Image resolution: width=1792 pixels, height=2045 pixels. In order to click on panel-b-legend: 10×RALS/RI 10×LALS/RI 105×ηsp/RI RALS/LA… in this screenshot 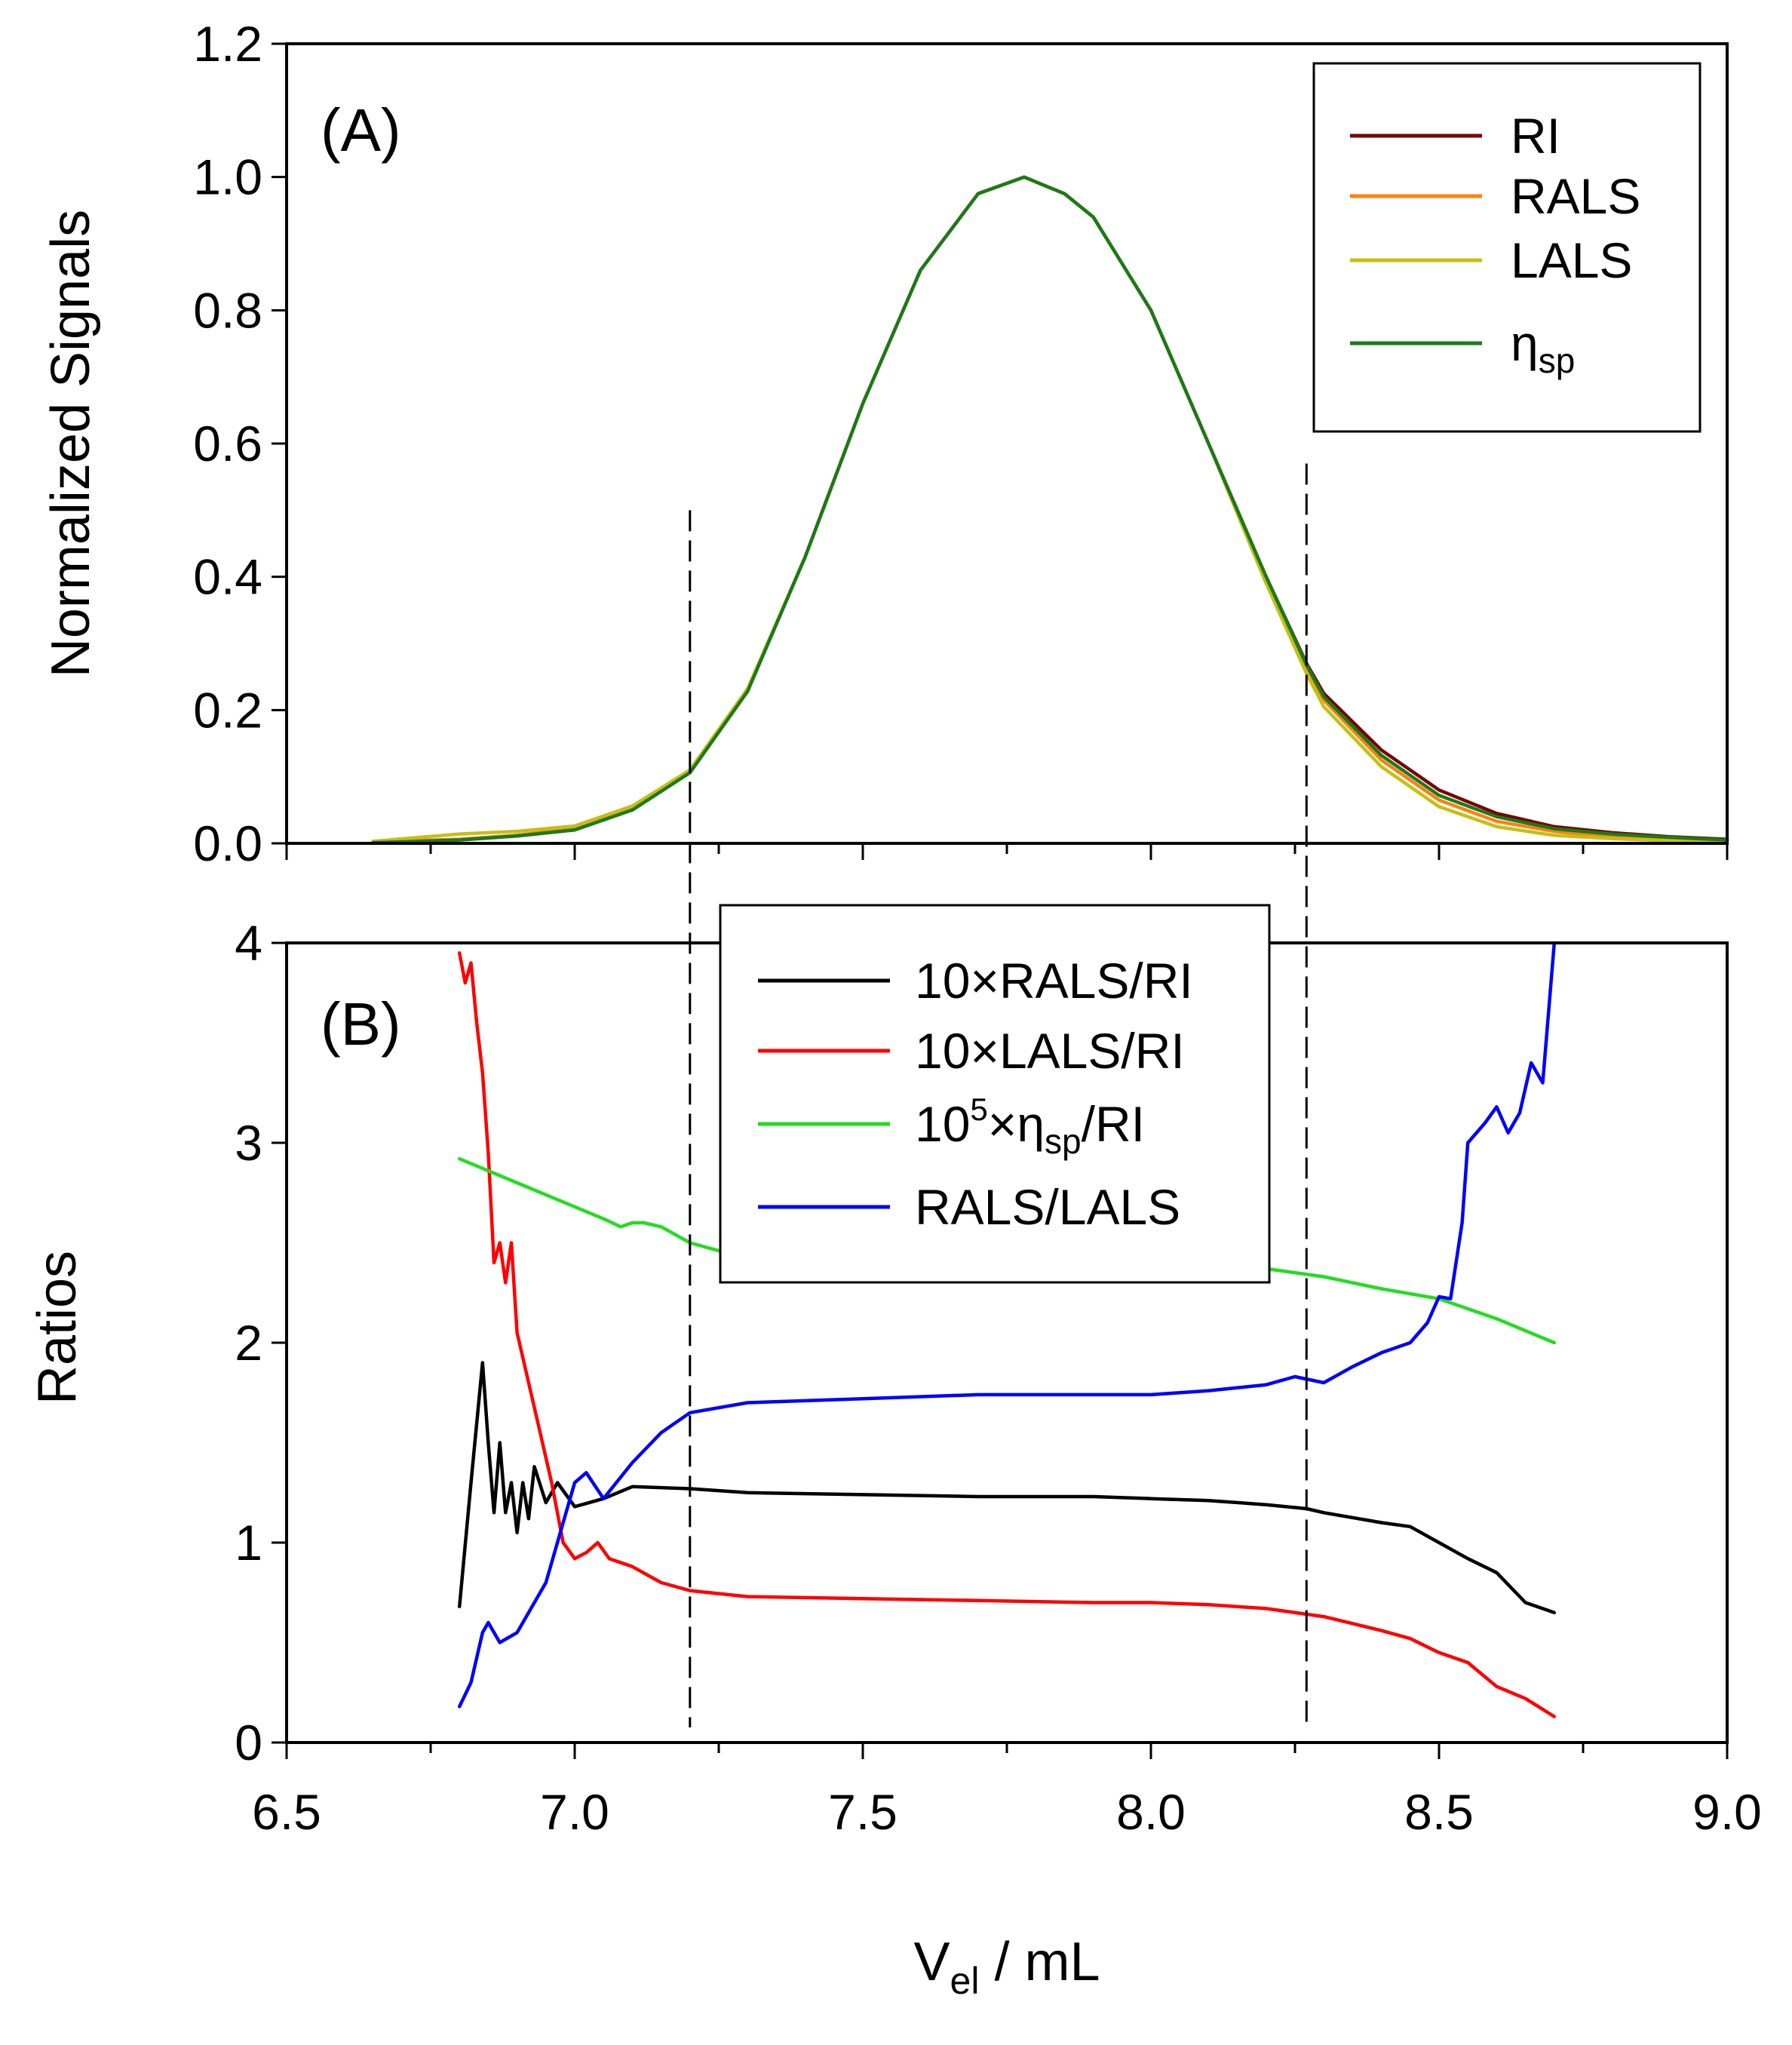, I will do `click(995, 1094)`.